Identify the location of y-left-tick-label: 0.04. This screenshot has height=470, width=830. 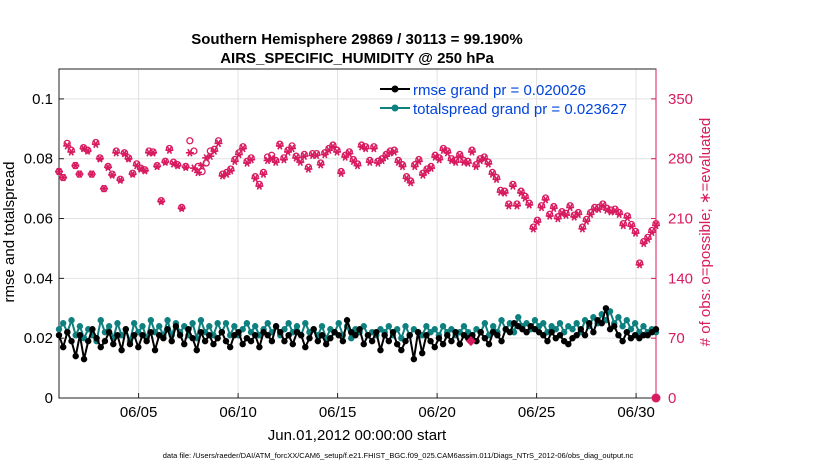
(38, 278).